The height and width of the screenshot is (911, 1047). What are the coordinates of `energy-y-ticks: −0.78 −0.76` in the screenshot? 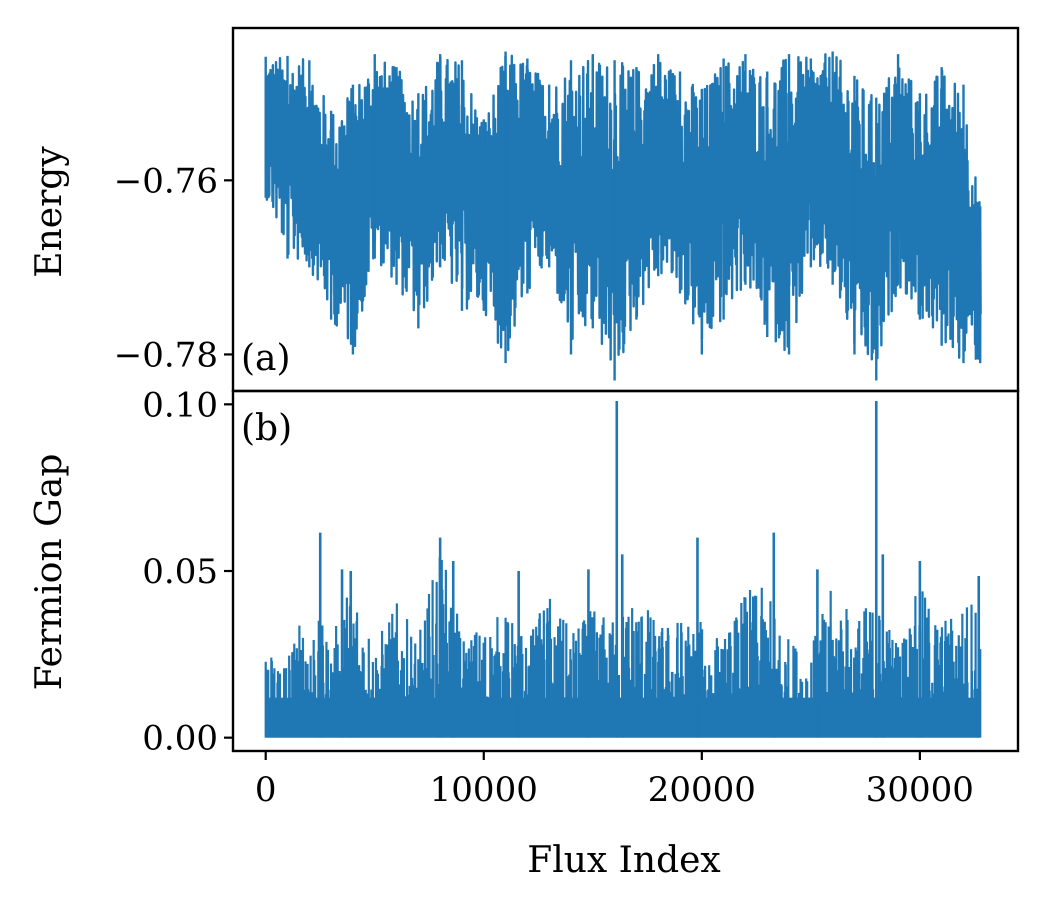 It's located at (173, 268).